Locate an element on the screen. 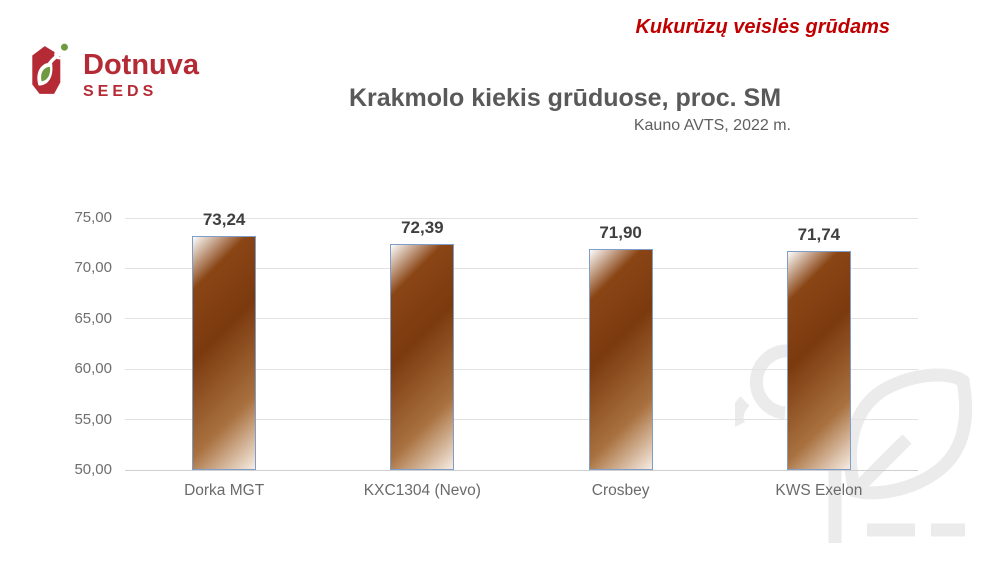 This screenshot has height=563, width=1000. dotnuva-logo-icon is located at coordinates (50, 68).